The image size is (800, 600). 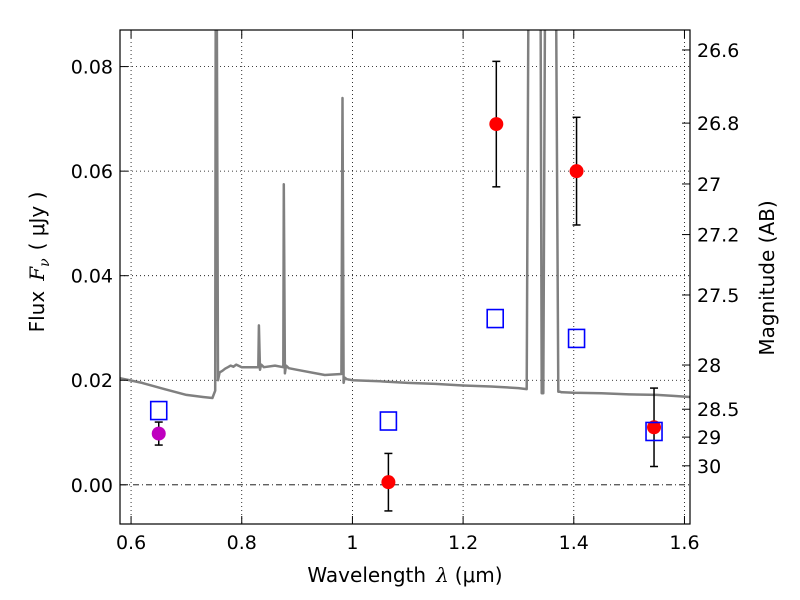 What do you see at coordinates (709, 366) in the screenshot?
I see `mag-tick-label: 28` at bounding box center [709, 366].